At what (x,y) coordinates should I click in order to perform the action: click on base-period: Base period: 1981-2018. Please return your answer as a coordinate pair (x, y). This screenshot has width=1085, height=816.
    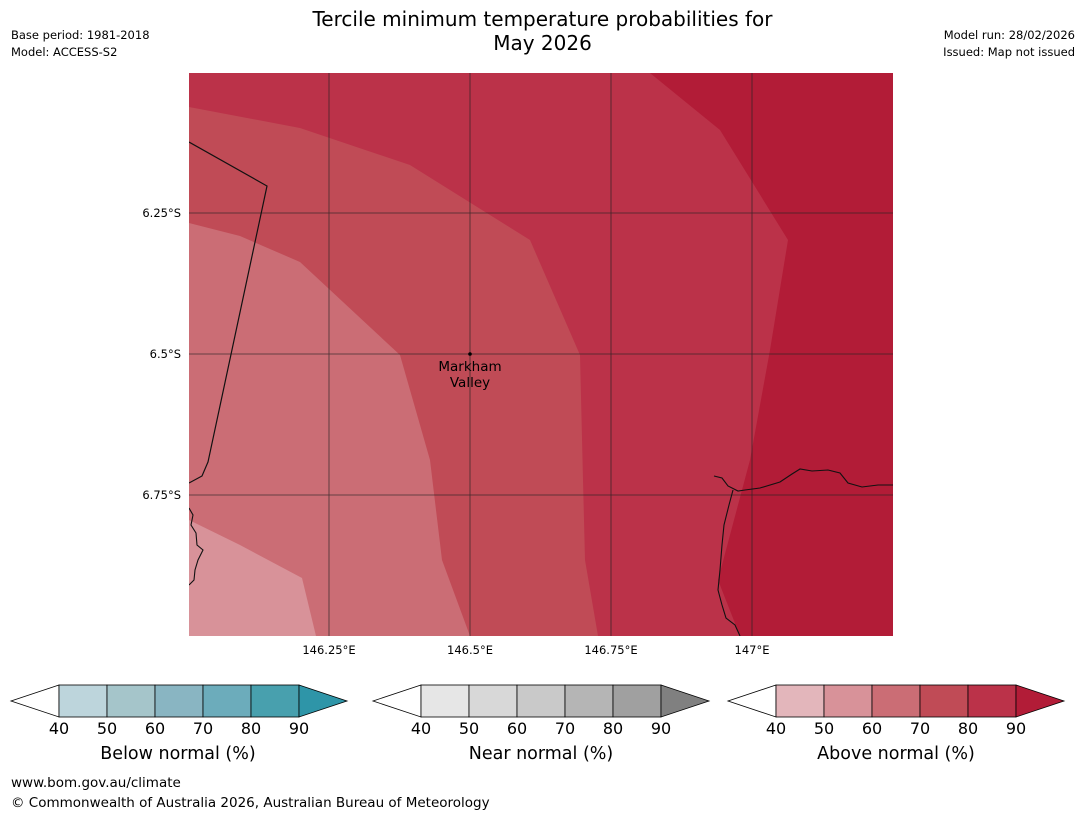
    Looking at the image, I should click on (80, 35).